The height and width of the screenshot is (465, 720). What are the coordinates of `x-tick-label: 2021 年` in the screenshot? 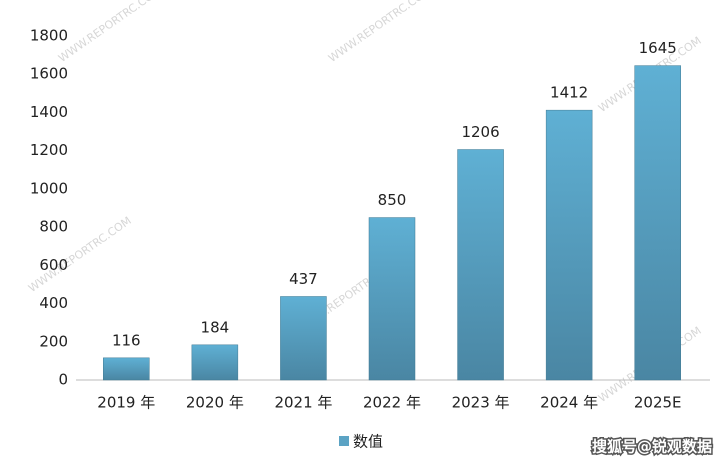 It's located at (303, 403).